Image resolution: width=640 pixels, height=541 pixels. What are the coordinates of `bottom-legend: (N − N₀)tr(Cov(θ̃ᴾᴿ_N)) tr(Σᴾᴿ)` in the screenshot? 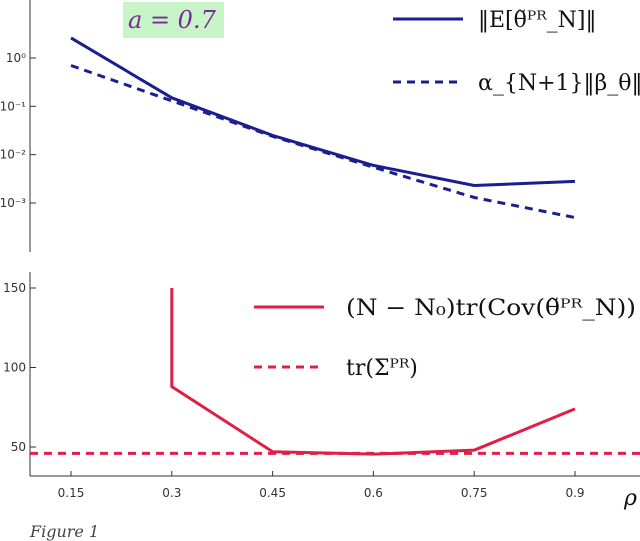 It's located at (445, 338).